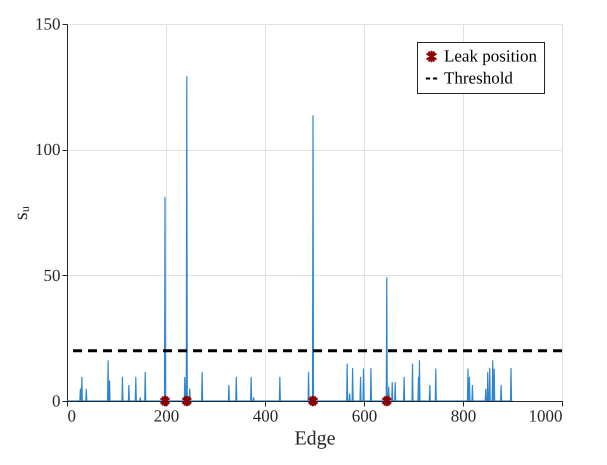 The image size is (607, 465). Describe the element at coordinates (21, 212) in the screenshot. I see `y-axis-title: sᵤ` at that location.